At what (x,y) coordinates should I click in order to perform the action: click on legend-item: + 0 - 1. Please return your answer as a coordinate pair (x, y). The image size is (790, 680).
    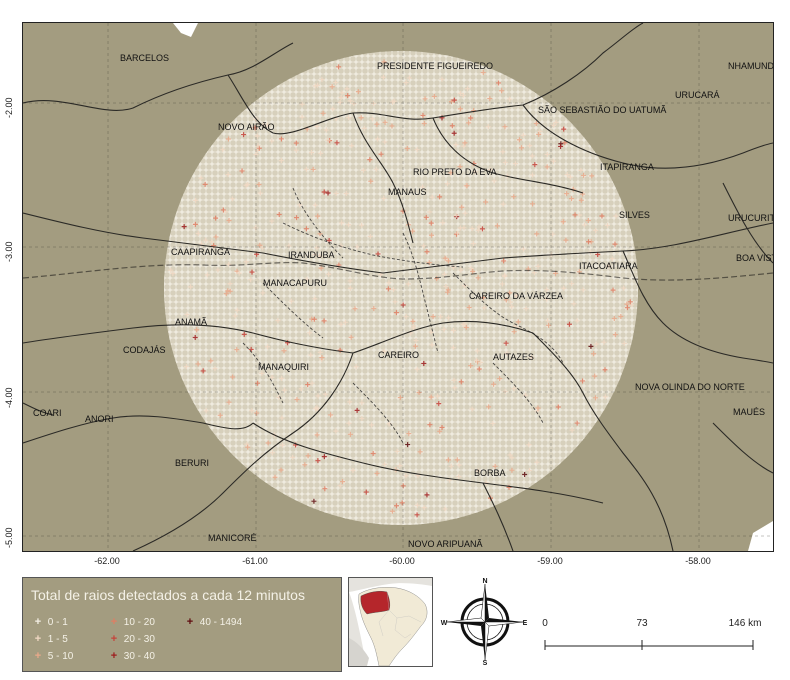
    Looking at the image, I should click on (49, 622).